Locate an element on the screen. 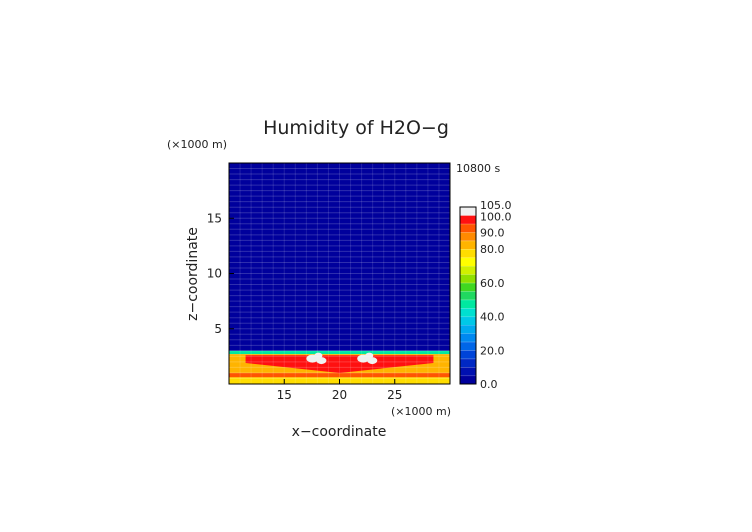 Image resolution: width=752 pixels, height=532 pixels. grid-lines is located at coordinates (339, 273).